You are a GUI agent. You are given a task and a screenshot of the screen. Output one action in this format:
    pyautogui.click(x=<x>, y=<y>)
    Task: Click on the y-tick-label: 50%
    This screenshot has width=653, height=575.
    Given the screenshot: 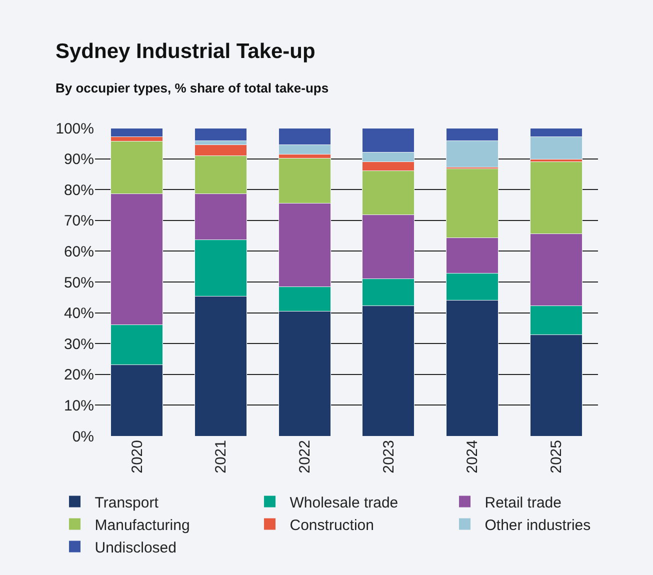 What is the action you would take?
    pyautogui.click(x=79, y=283)
    